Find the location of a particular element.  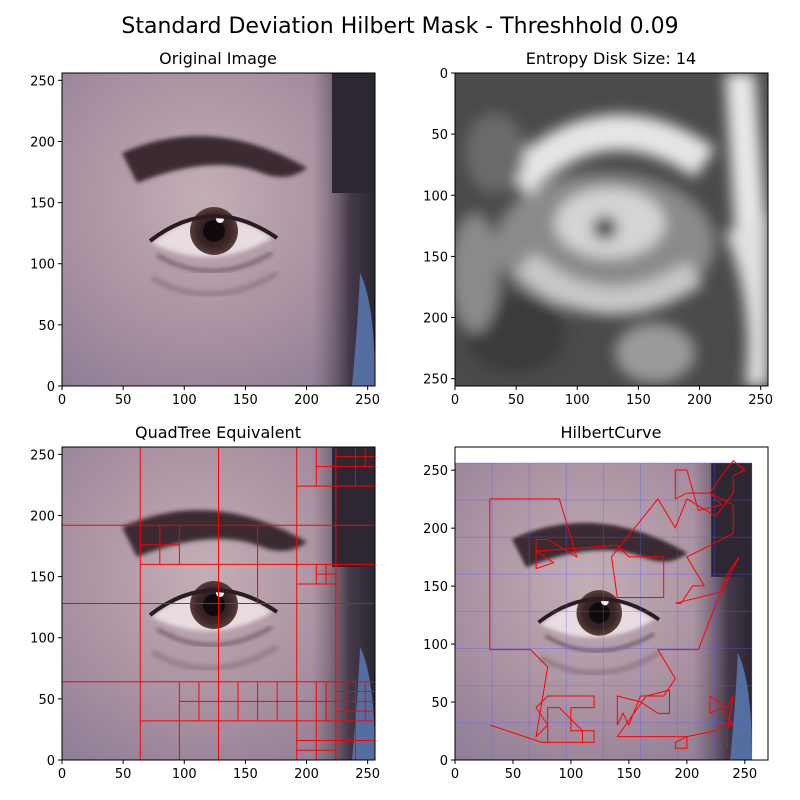

hilbert-image is located at coordinates (604, 609).